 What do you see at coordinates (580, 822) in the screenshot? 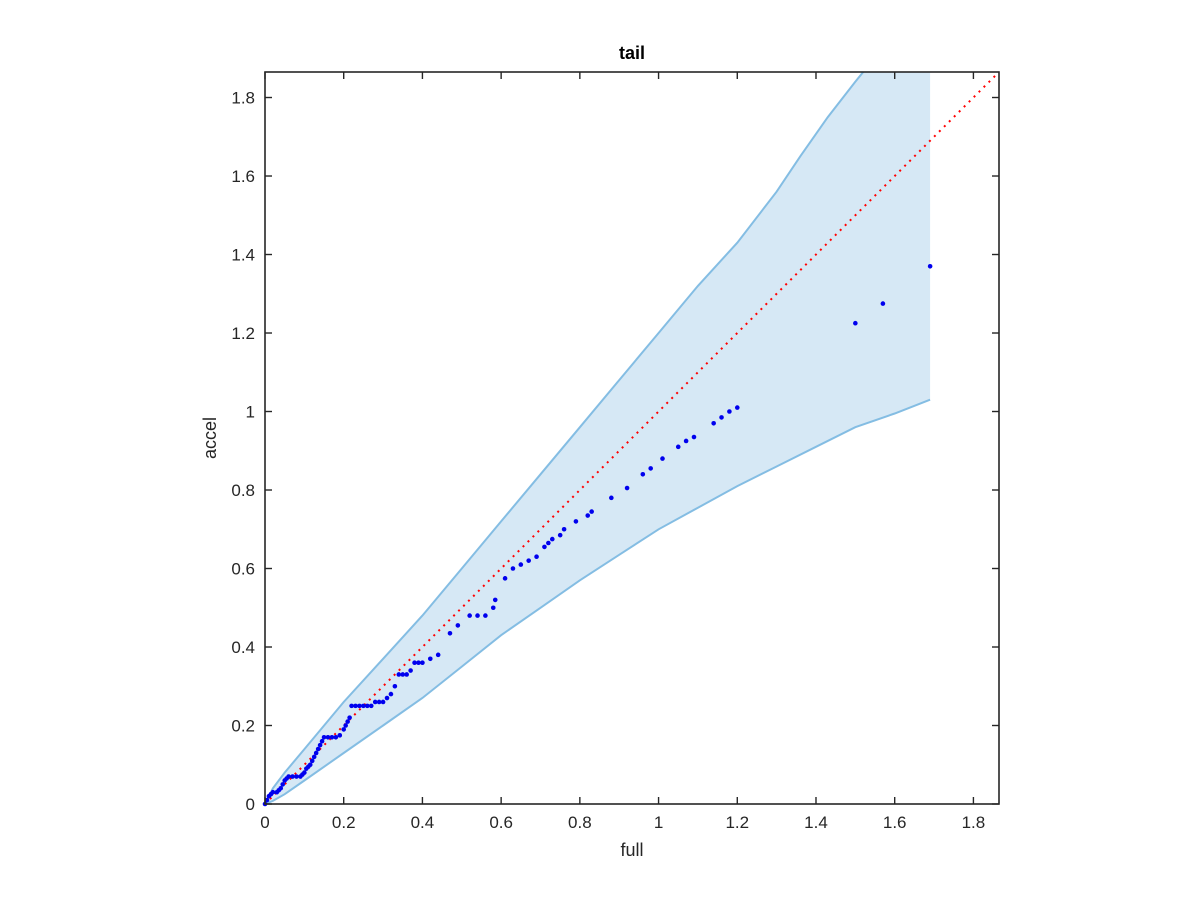
I see `x-tick-label: 0.8` at bounding box center [580, 822].